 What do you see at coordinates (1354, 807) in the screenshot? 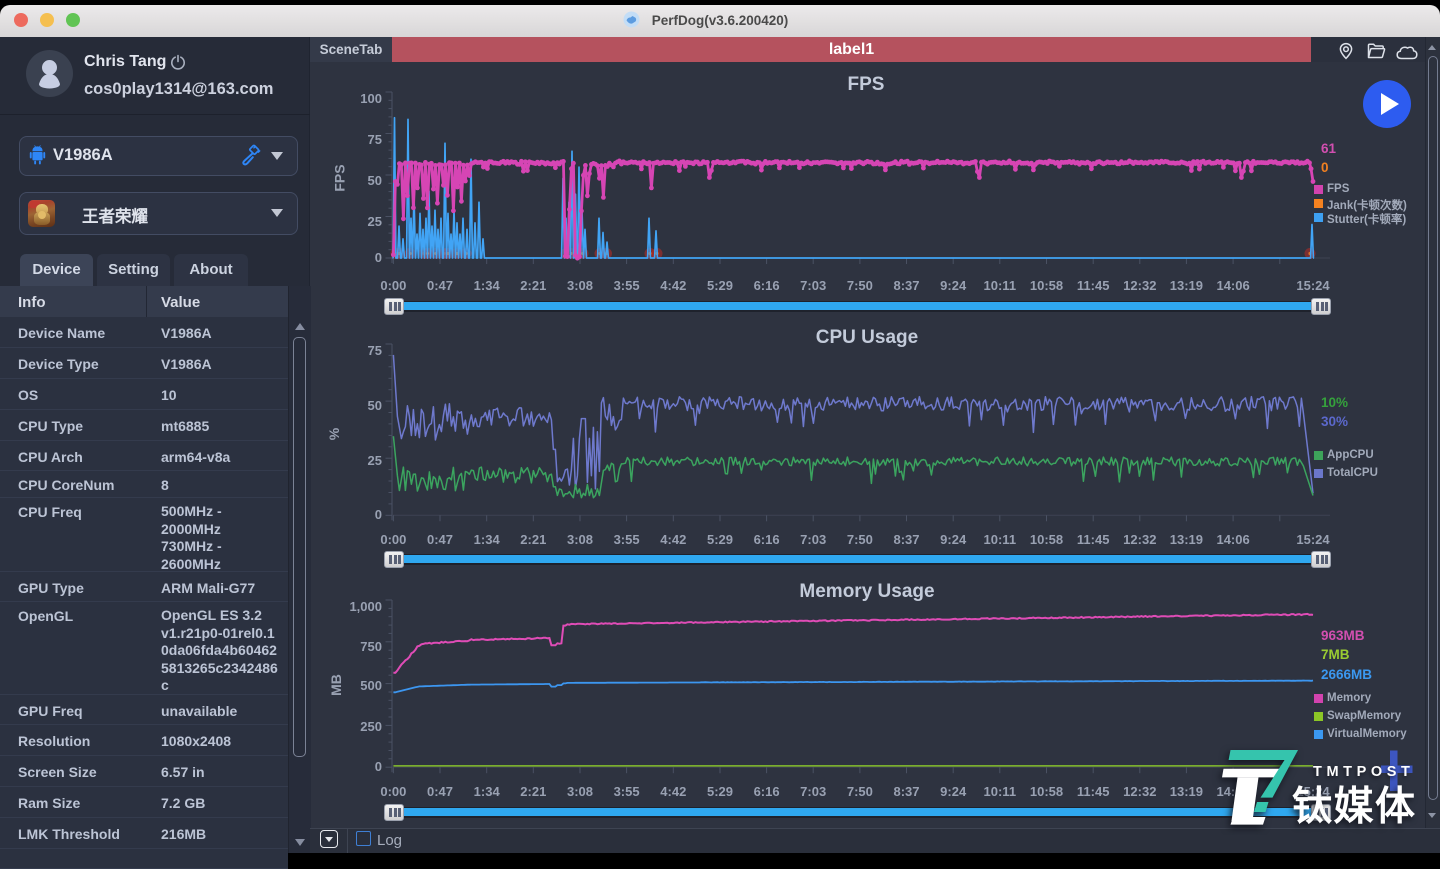
I see `svg-text: 钛媒体` at bounding box center [1354, 807].